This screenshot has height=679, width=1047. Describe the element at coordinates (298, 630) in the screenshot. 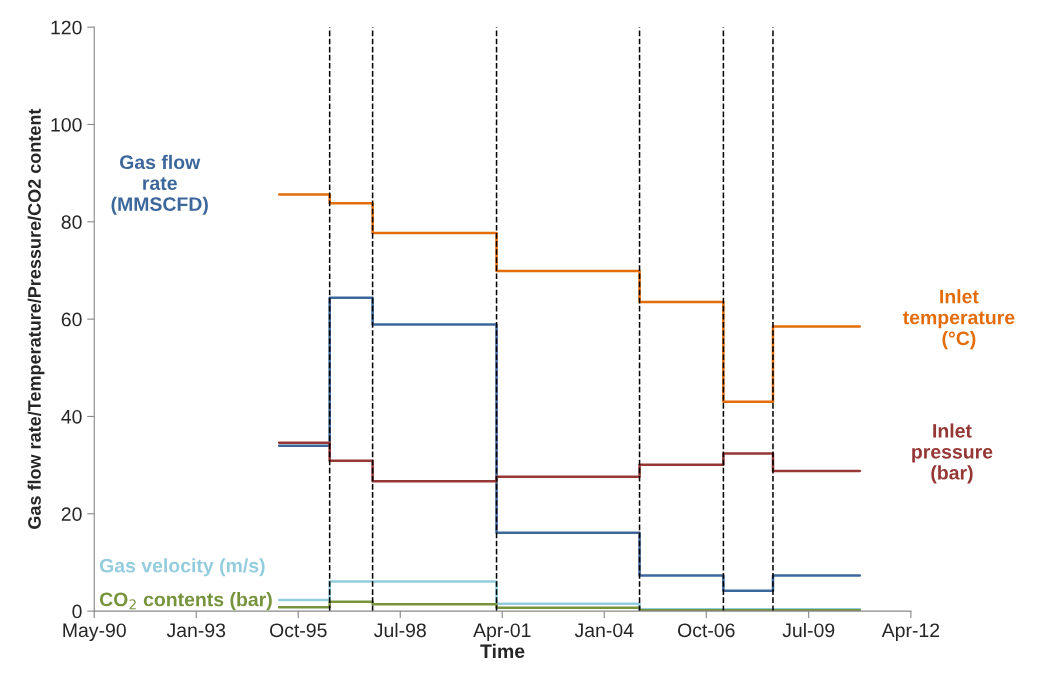

I see `x-tick-label: Oct-95` at that location.